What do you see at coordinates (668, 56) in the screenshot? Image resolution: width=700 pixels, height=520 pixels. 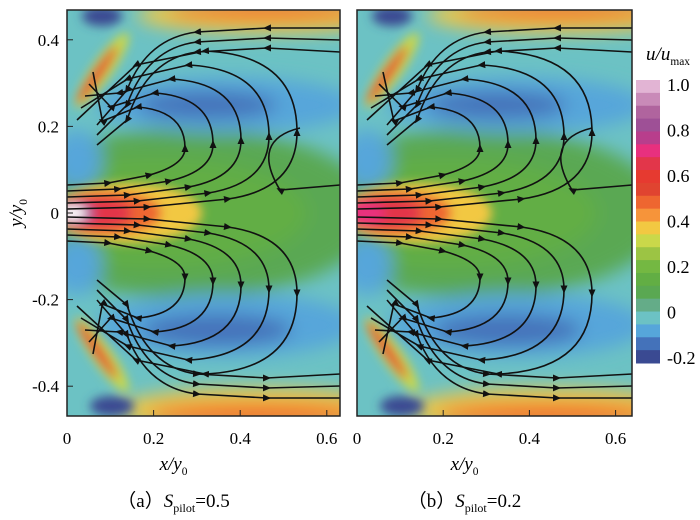 I see `colorbar-label: u/umax` at bounding box center [668, 56].